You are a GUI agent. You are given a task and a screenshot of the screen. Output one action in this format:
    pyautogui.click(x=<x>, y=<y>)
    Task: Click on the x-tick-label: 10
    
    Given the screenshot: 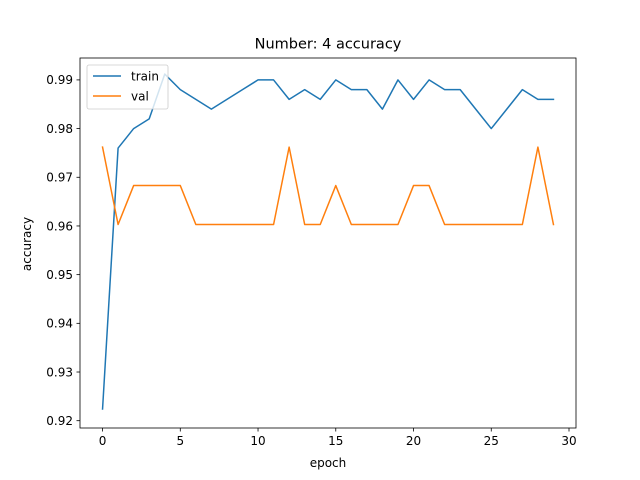 What is the action you would take?
    pyautogui.click(x=257, y=441)
    